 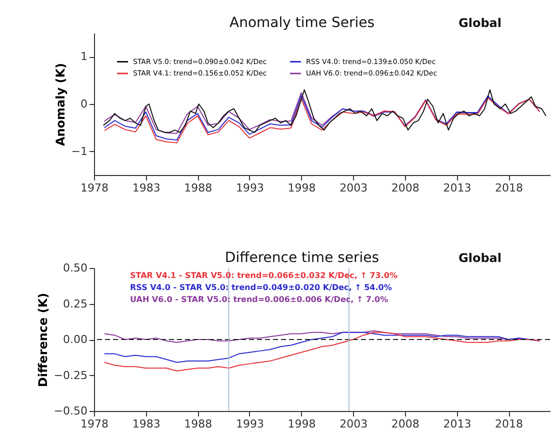 What do you see at coordinates (302, 23) in the screenshot?
I see `chart-title: Anomaly time Series` at bounding box center [302, 23].